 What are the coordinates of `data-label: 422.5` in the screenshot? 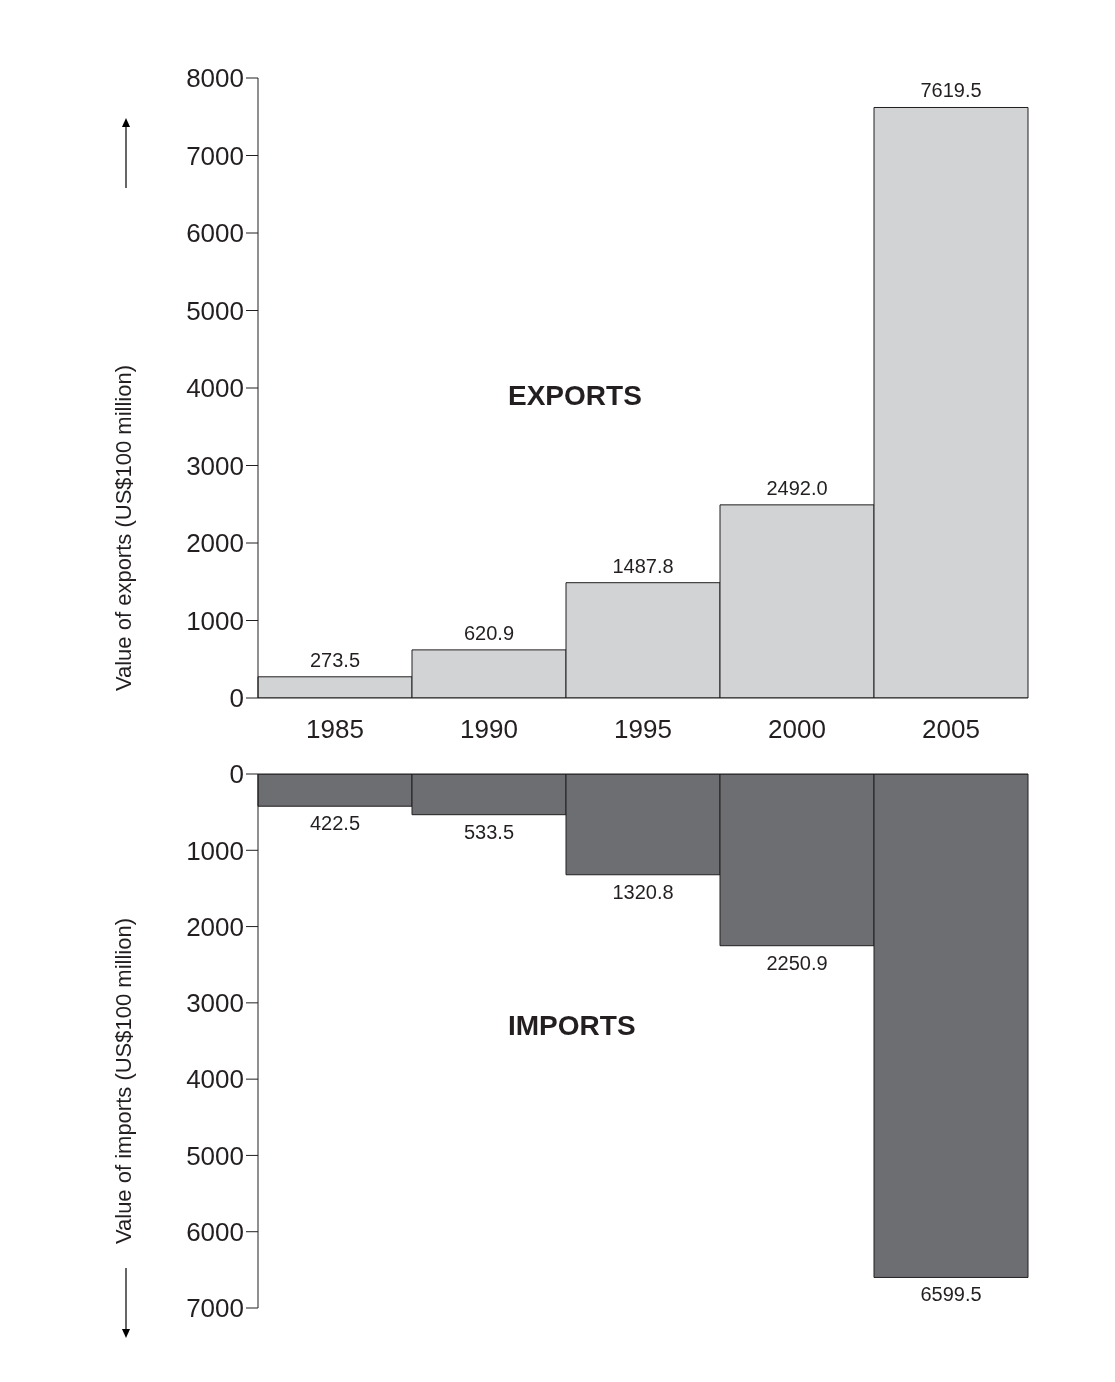 It's located at (335, 823).